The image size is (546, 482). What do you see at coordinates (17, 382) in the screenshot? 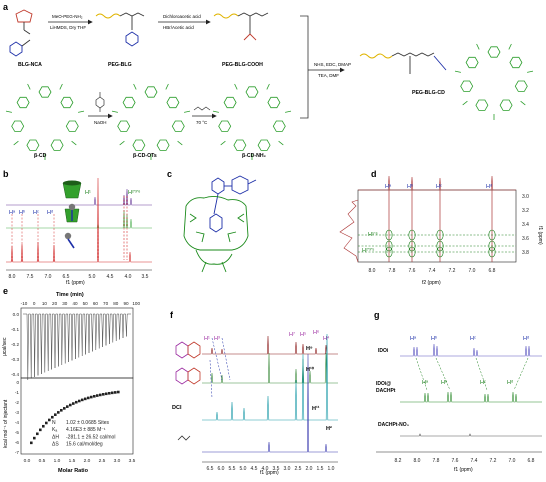
I see `itc-isotherm-y-tick: 0` at bounding box center [17, 382].